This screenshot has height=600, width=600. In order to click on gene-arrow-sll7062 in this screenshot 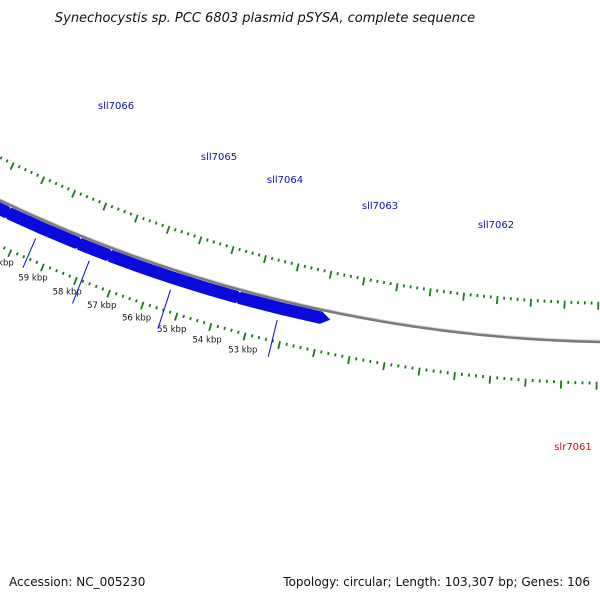, I will do `click(284, 307)`.